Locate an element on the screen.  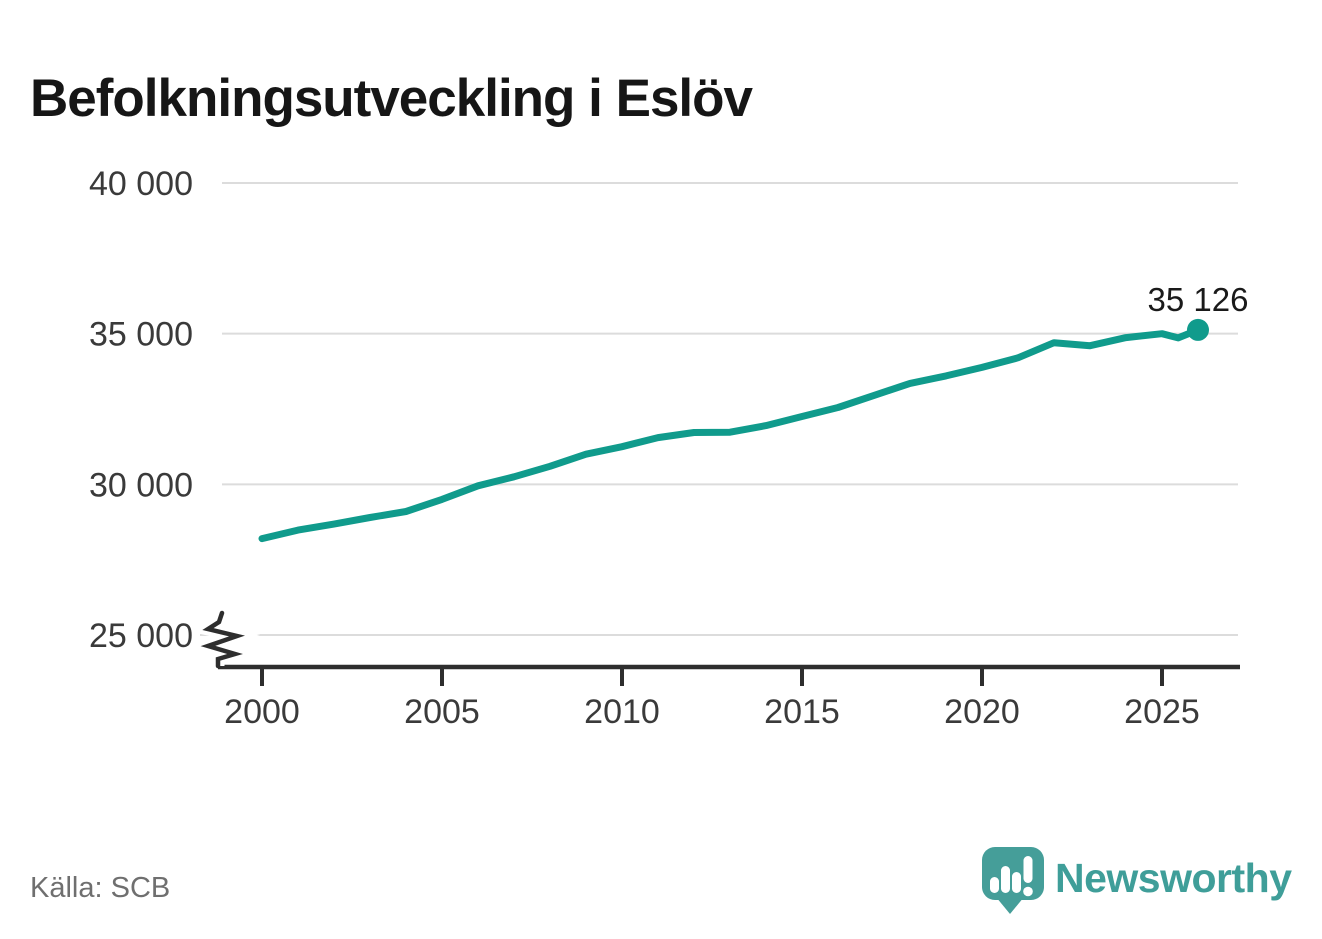
newsworthy-branding: Newsworthy is located at coordinates (1136, 881).